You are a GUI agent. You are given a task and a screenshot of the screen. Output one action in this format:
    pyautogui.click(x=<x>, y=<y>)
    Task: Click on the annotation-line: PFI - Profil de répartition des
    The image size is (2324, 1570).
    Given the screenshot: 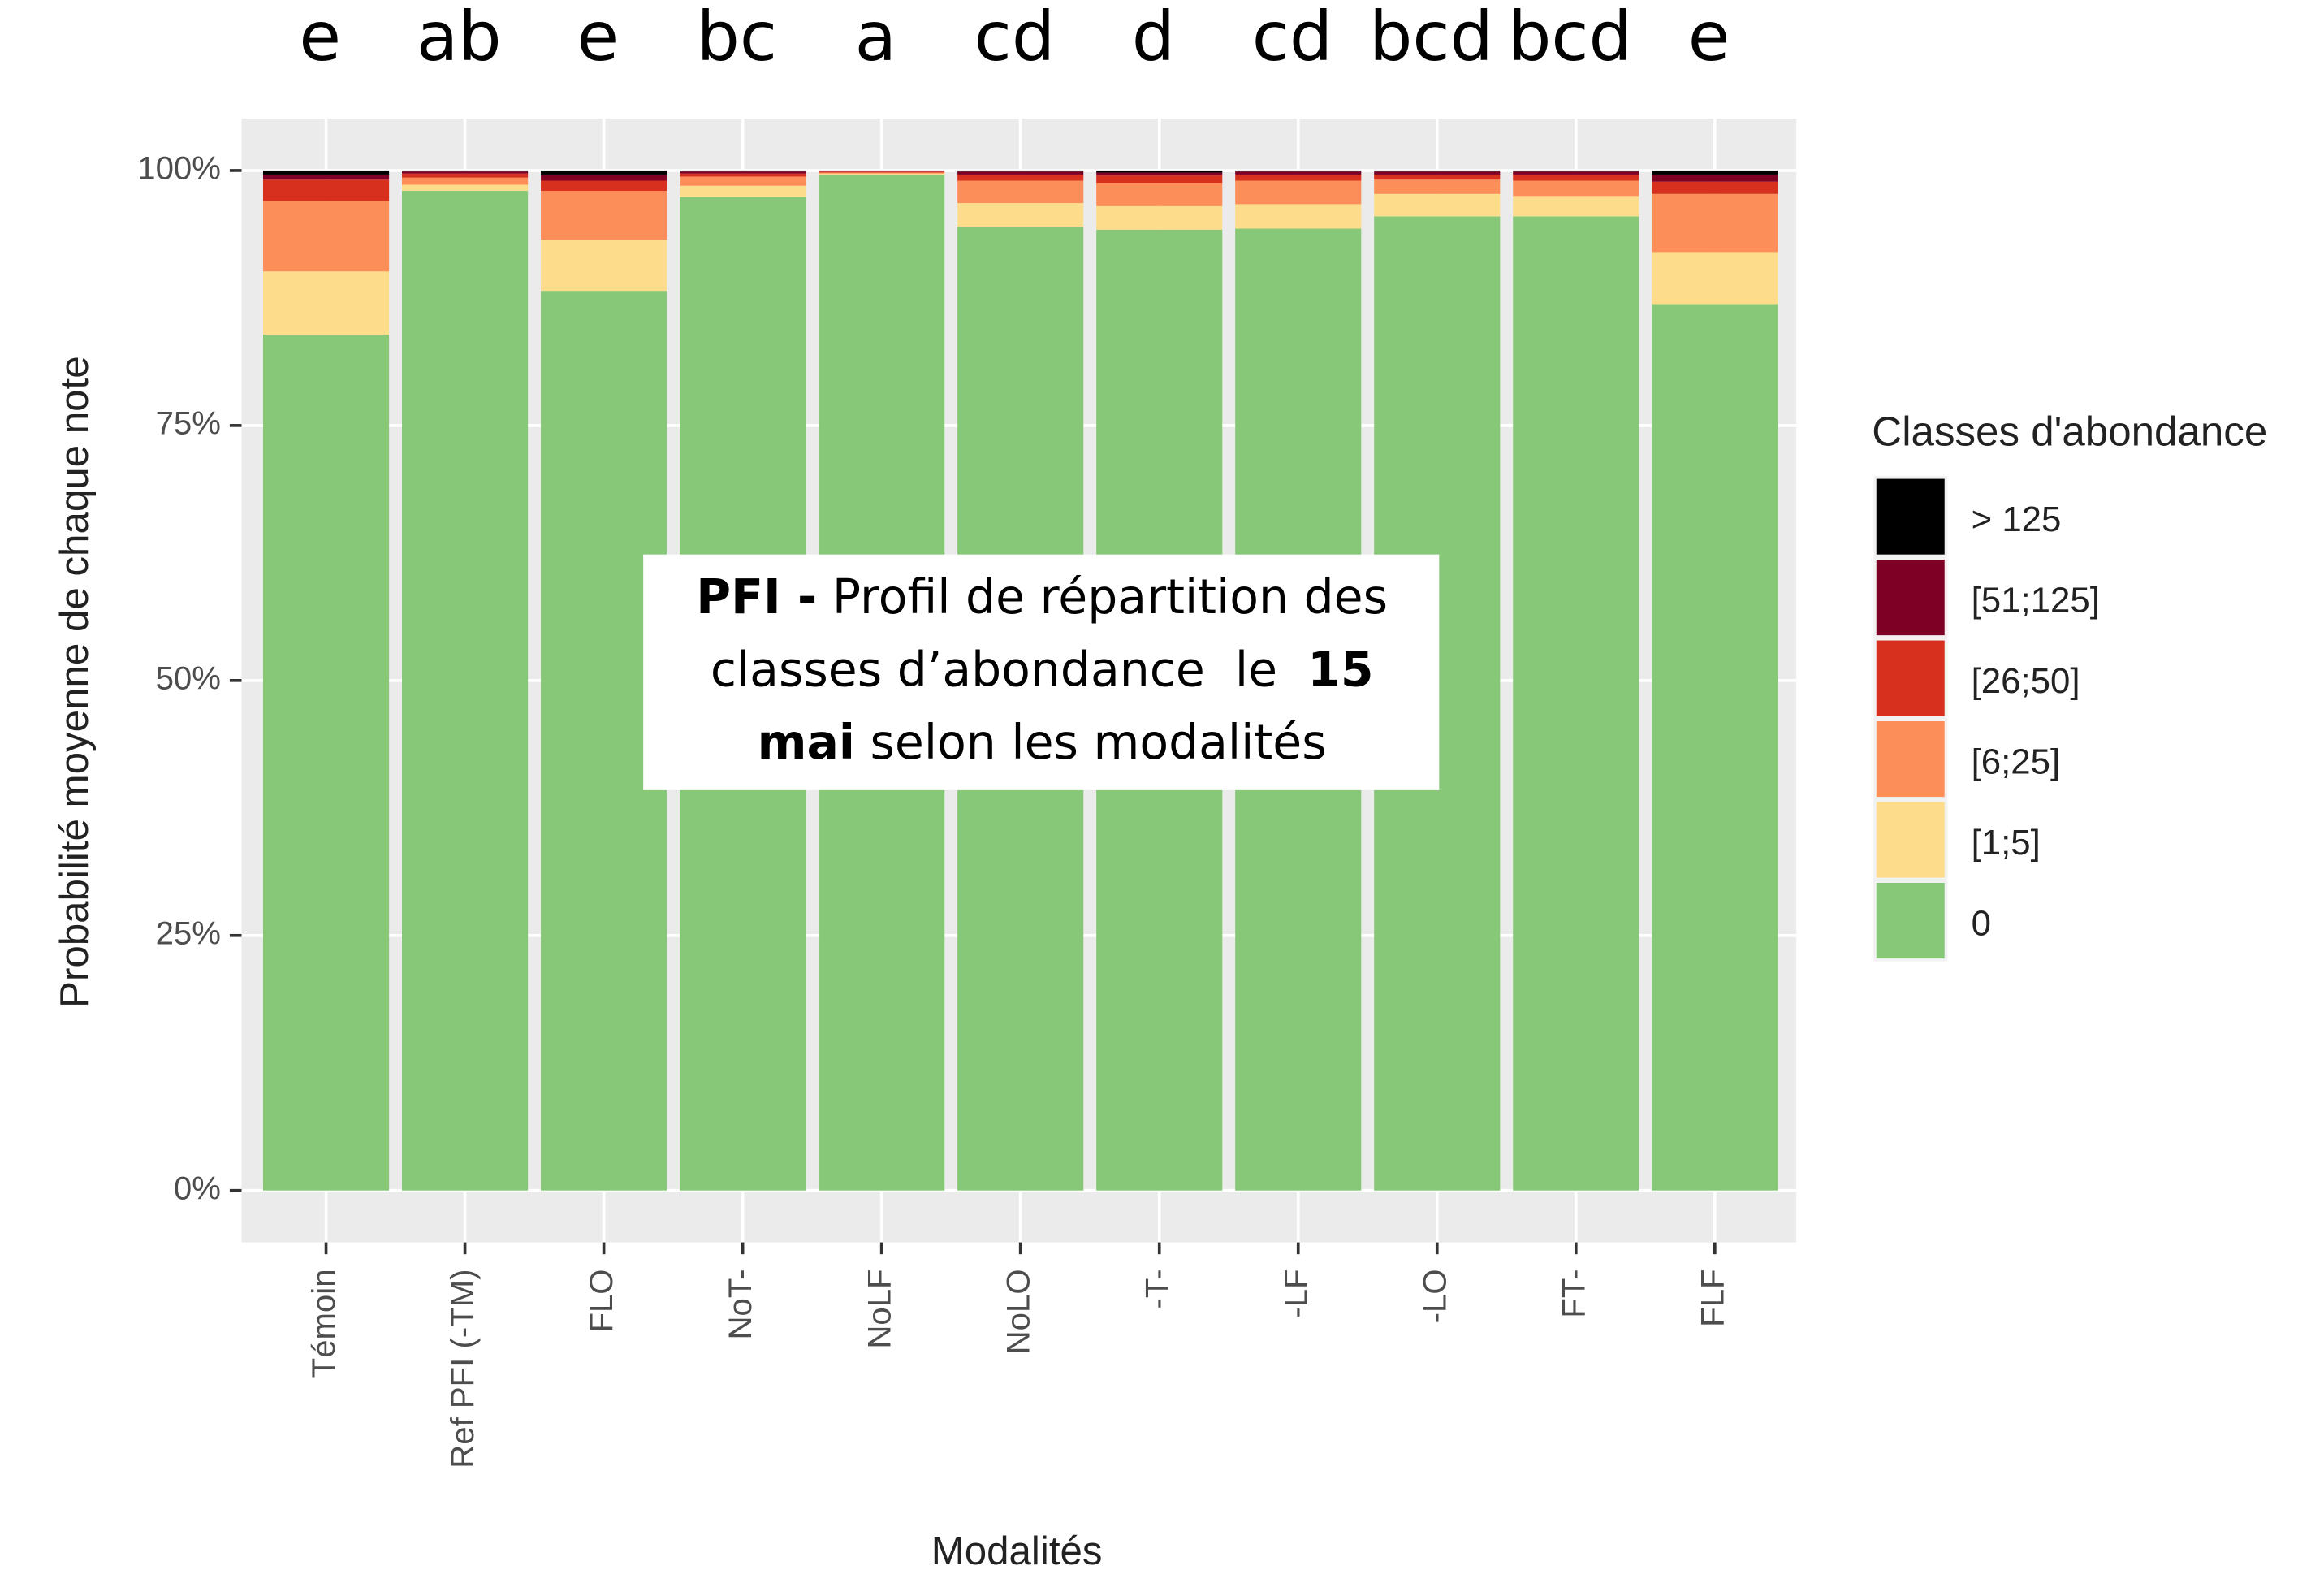 What is the action you would take?
    pyautogui.click(x=1042, y=597)
    